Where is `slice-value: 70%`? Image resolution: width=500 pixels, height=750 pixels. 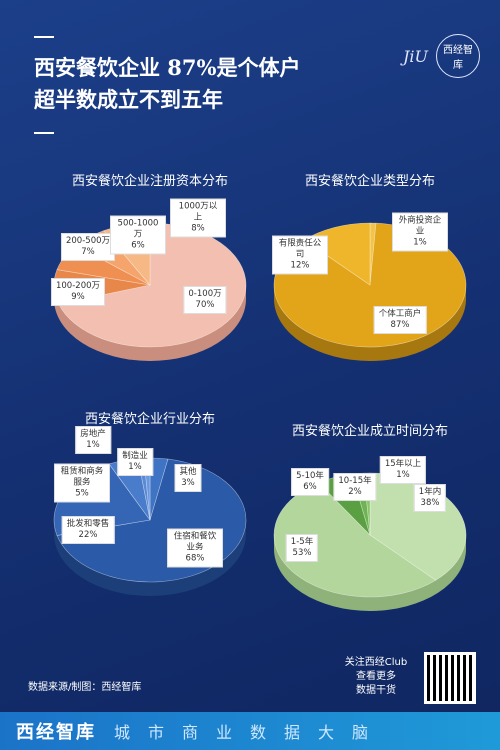
slice-value: 70% is located at coordinates (205, 305).